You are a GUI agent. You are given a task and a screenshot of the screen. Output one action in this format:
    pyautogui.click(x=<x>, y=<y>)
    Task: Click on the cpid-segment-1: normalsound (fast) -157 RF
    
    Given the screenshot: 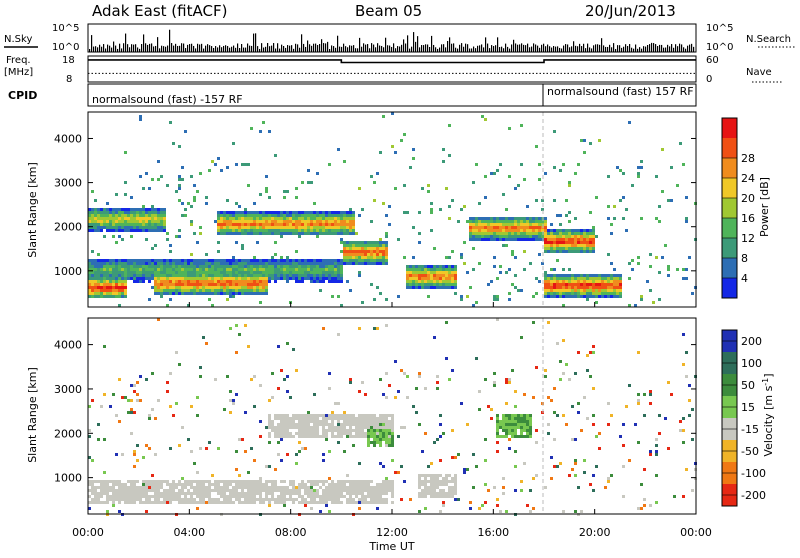 What is the action you would take?
    pyautogui.click(x=167, y=99)
    